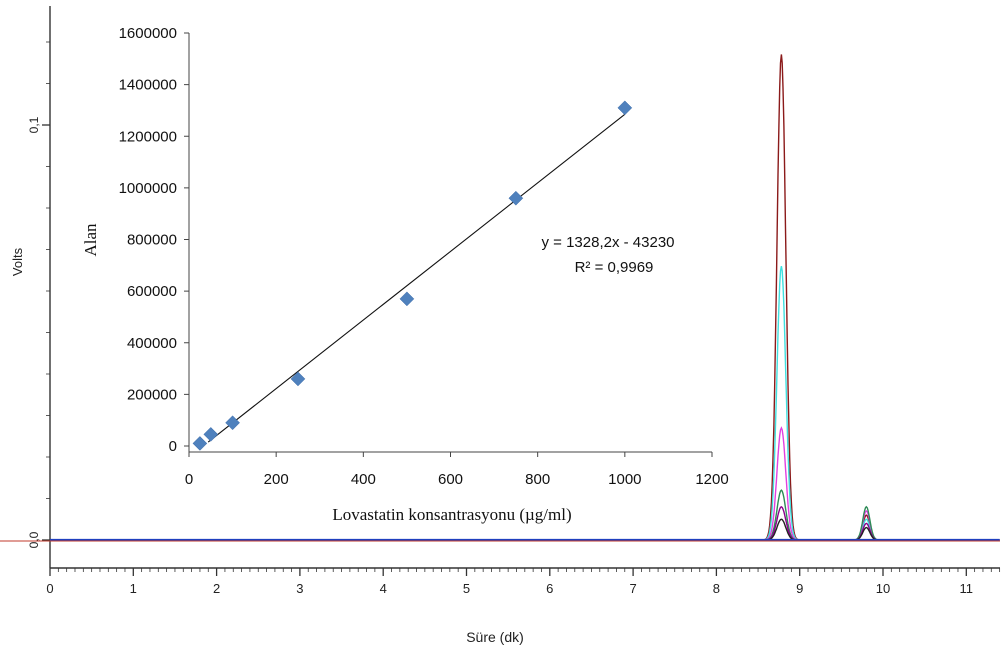  Describe the element at coordinates (711, 479) in the screenshot. I see `calibration-x-tick-label: 1200` at that location.